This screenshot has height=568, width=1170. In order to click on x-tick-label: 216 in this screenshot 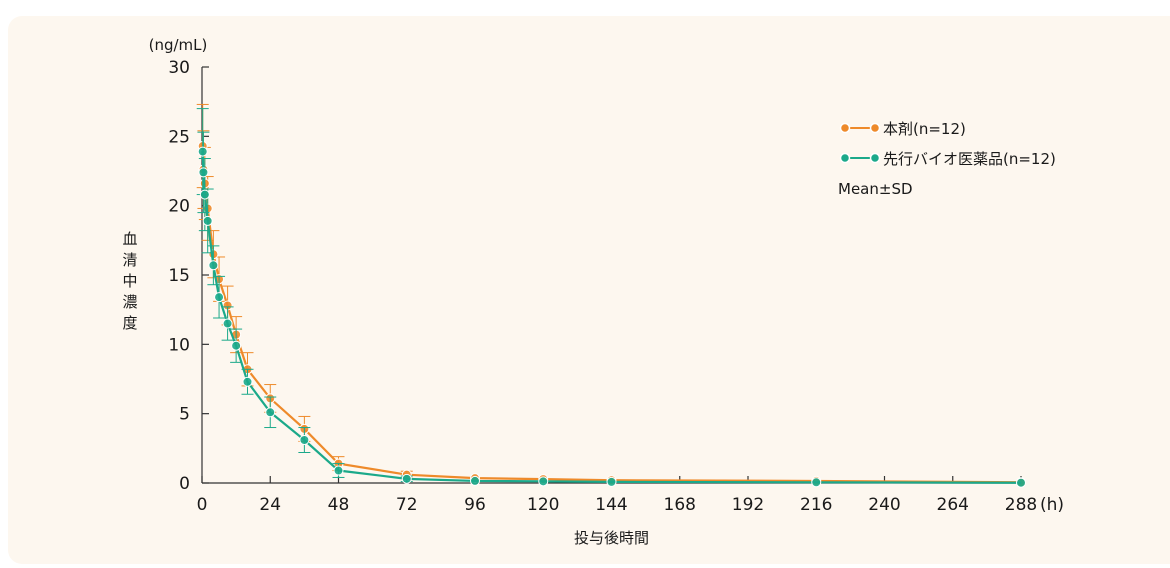, I will do `click(816, 505)`.